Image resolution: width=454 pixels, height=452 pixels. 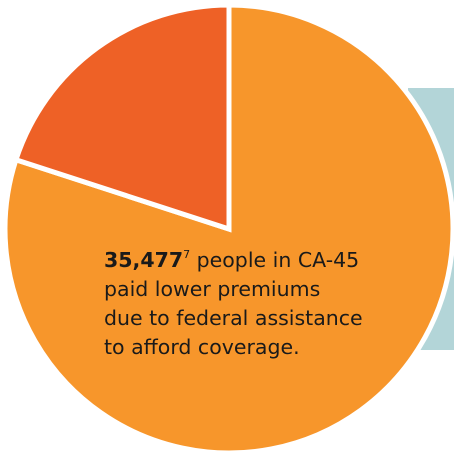 What do you see at coordinates (187, 254) in the screenshot?
I see `annotation-footnote: 7` at bounding box center [187, 254].